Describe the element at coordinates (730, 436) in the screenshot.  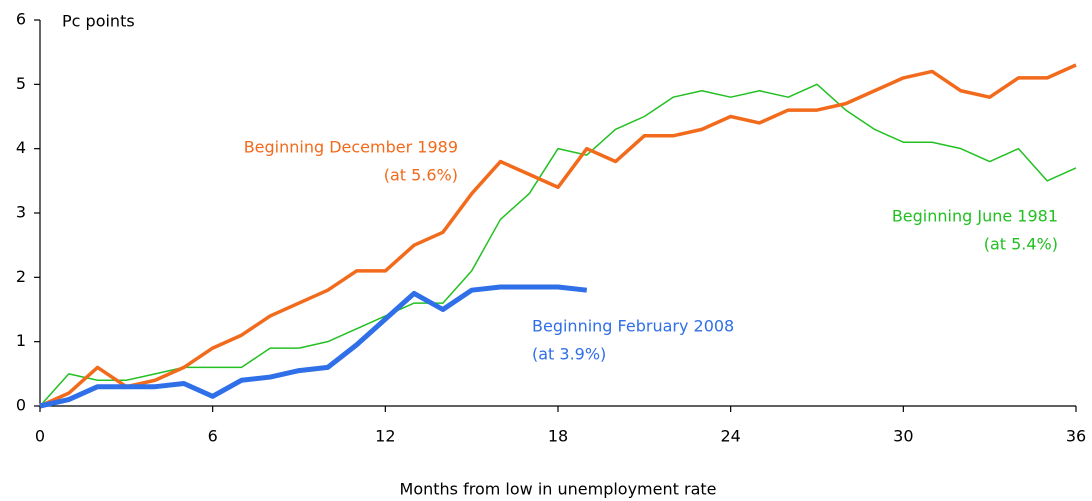
I see `x-tick-label: 24` at that location.